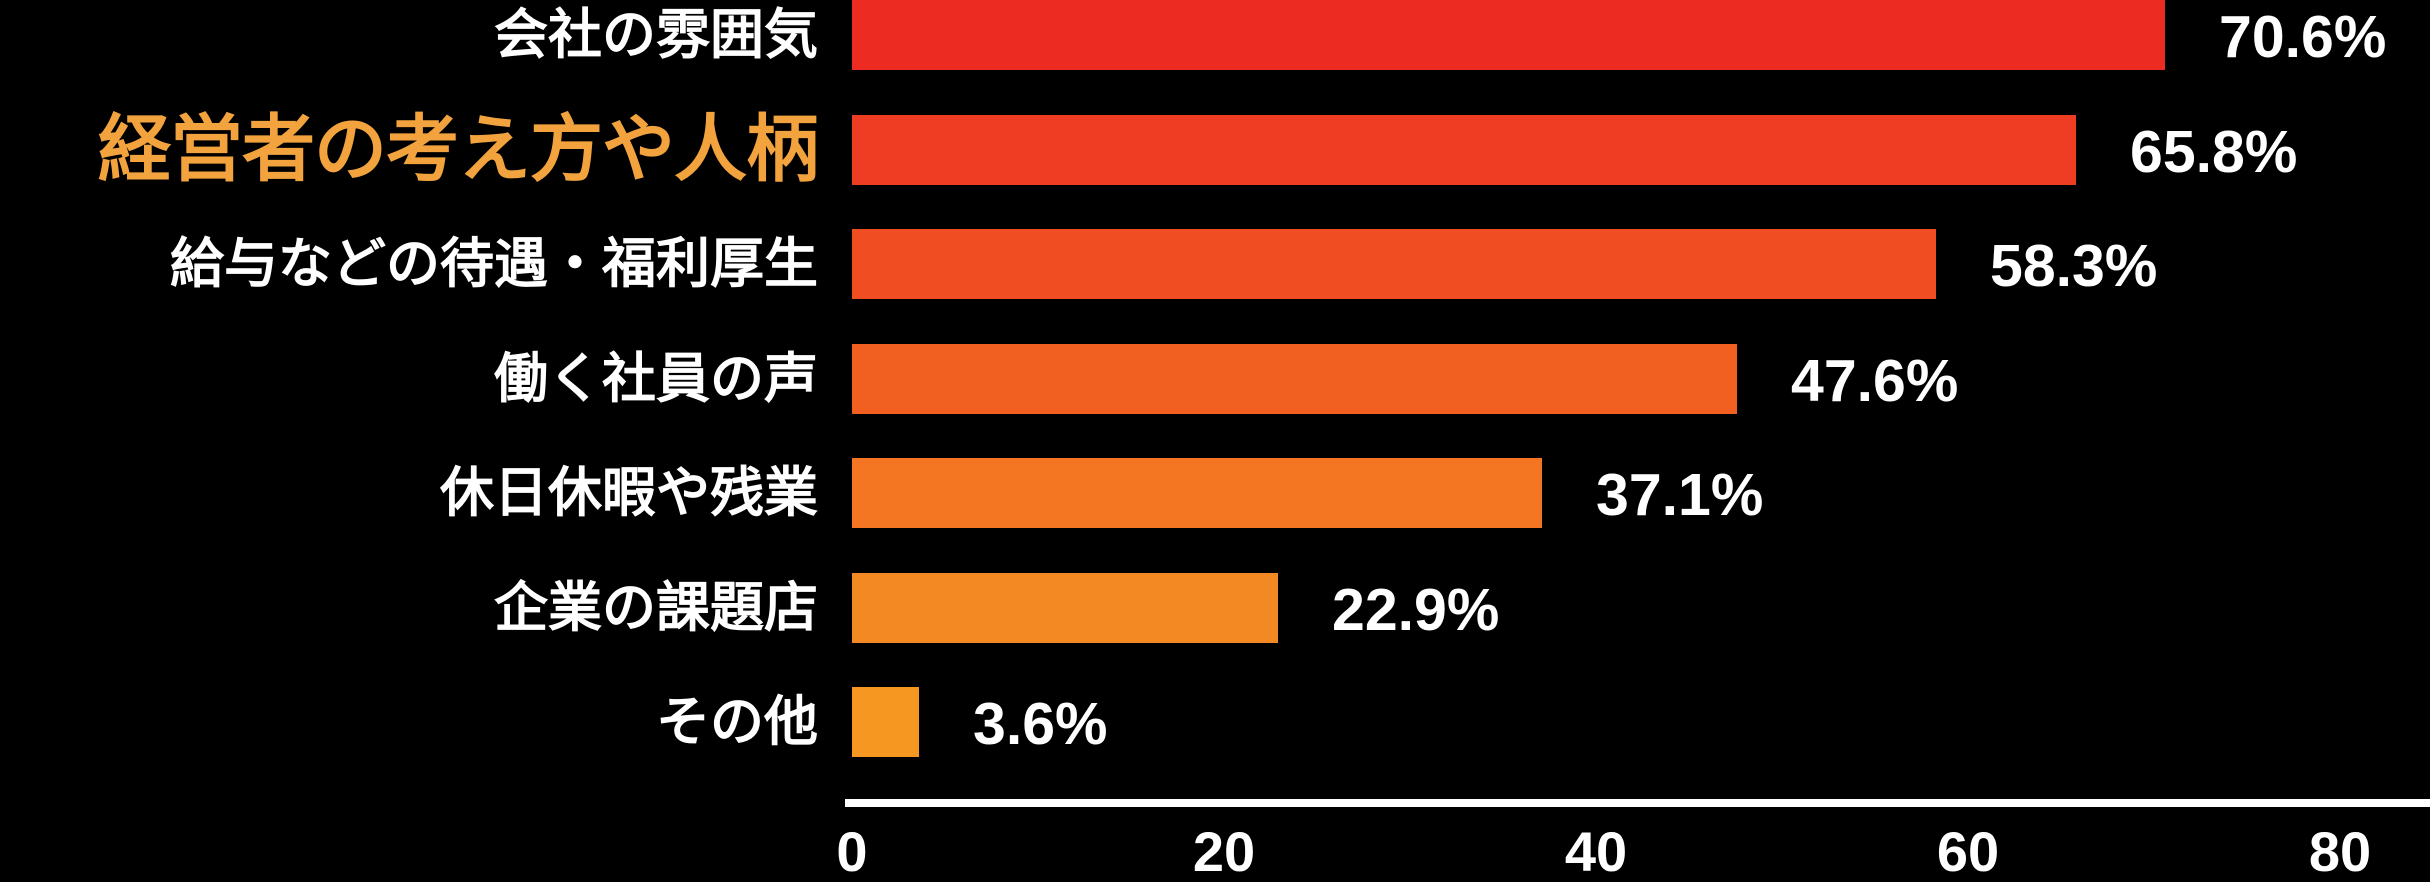  I want to click on chart-row: 会社の雰囲気 70.6%, so click(1215, 35).